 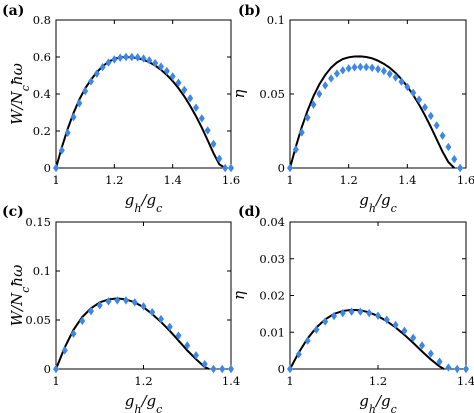 I want to click on plot-frame, so click(x=143, y=295).